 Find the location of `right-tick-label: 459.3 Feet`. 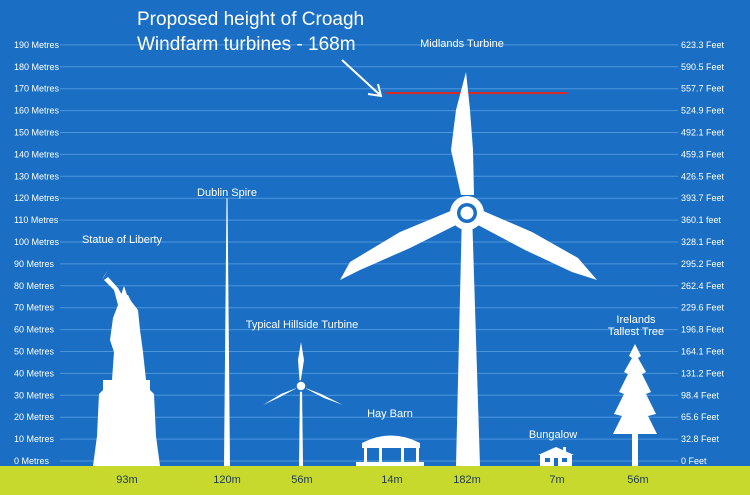

right-tick-label: 459.3 Feet is located at coordinates (703, 154).